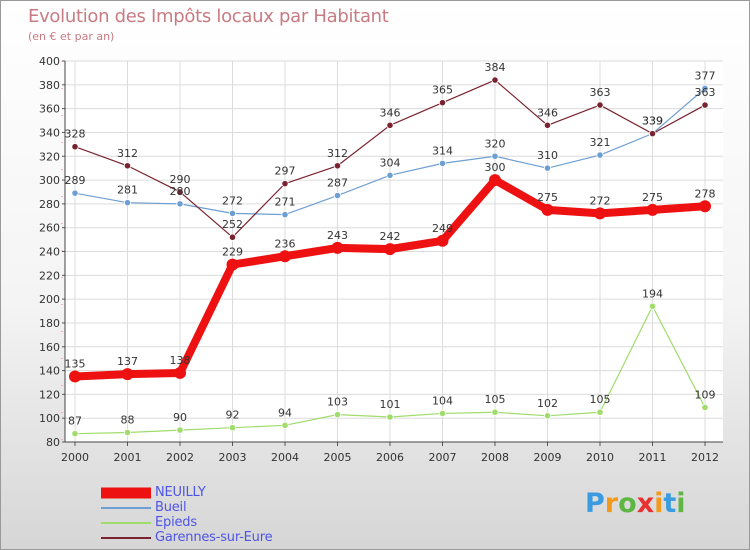 The height and width of the screenshot is (550, 750). What do you see at coordinates (232, 224) in the screenshot?
I see `data-label-garennes: 252` at bounding box center [232, 224].